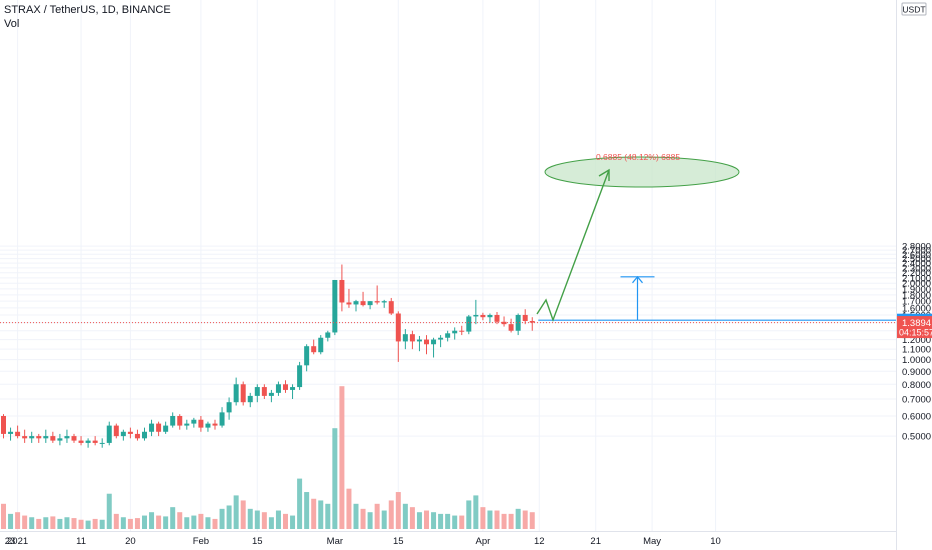  Describe the element at coordinates (916, 308) in the screenshot. I see `price-tick-label: 1.6000` at that location.